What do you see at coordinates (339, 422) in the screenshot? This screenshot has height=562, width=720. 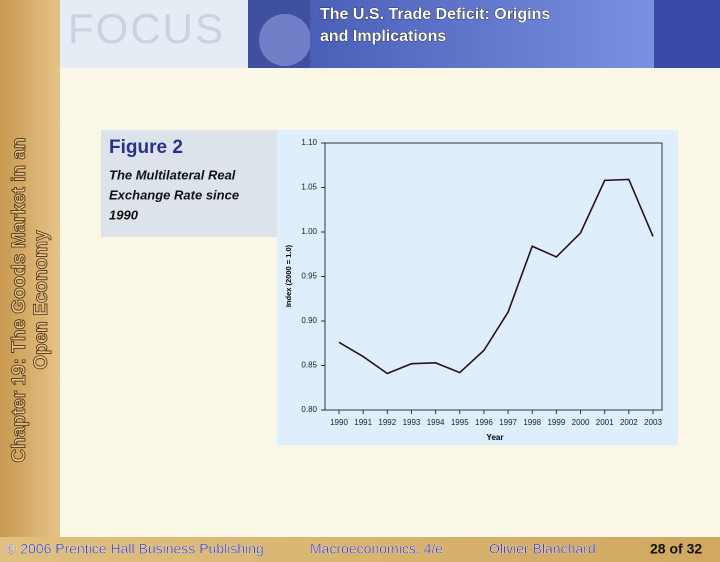 I see `x-tick-label: 1990` at bounding box center [339, 422].